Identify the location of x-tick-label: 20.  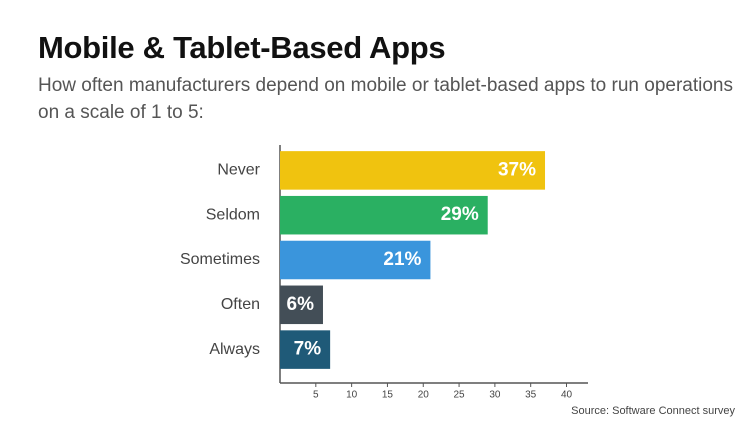
(424, 395).